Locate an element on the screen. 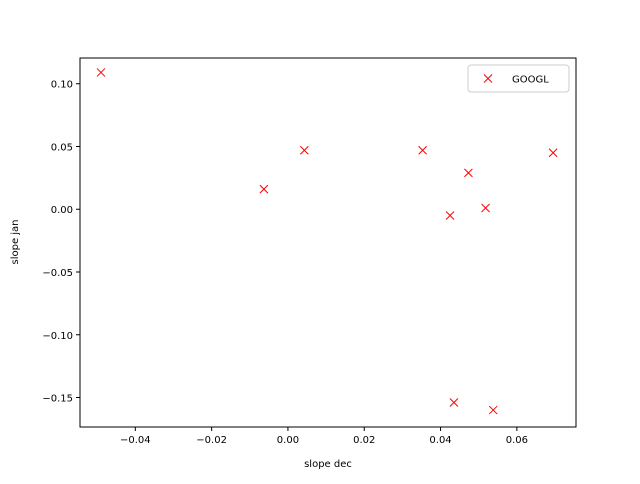 This screenshot has height=484, width=640. x-tick-label: −0.04 is located at coordinates (135, 440).